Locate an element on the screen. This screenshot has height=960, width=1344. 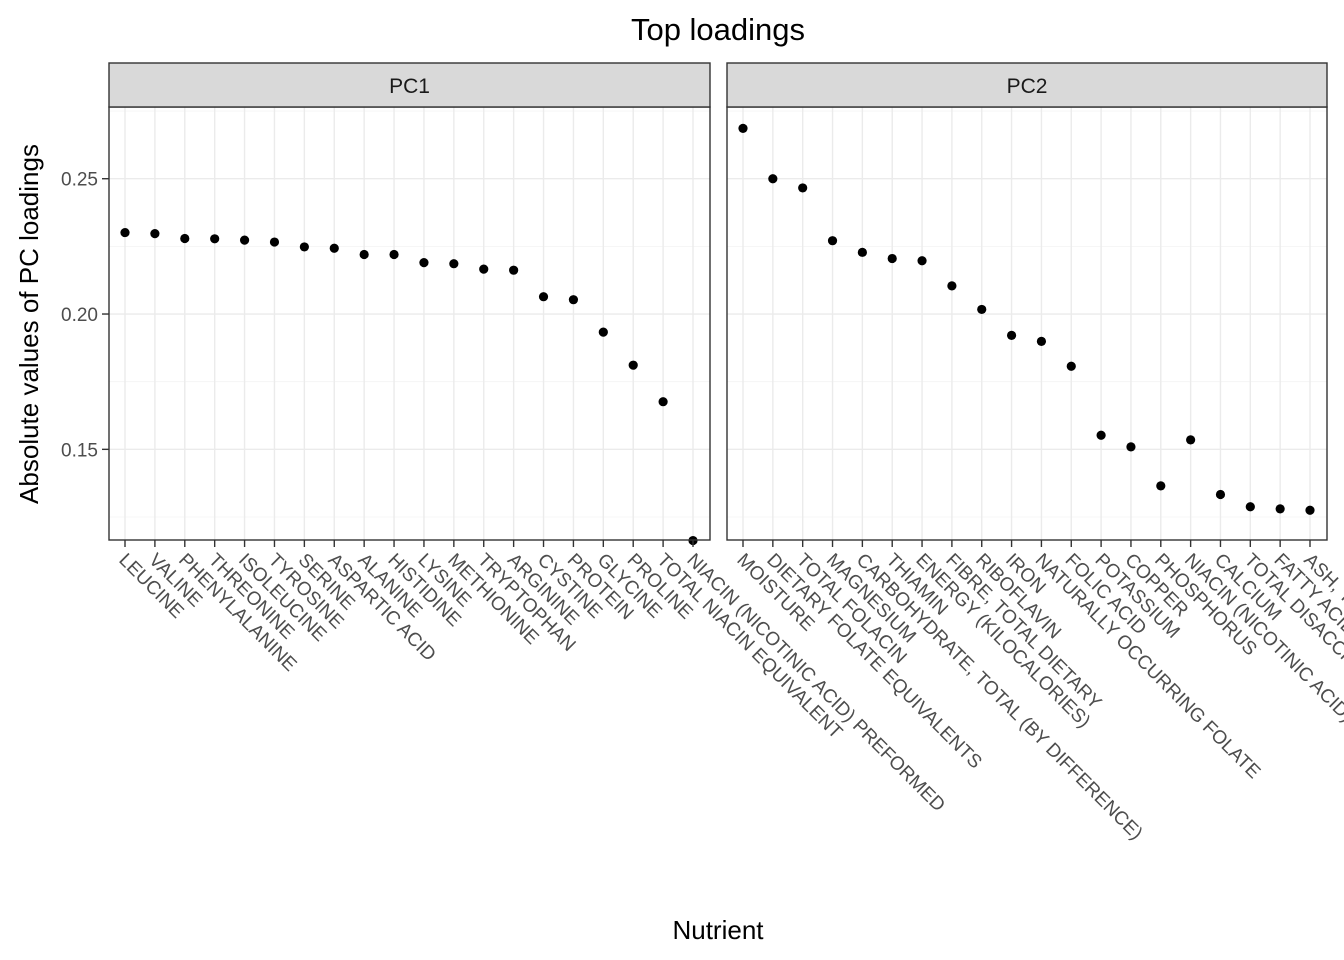
y-axis: 0.15 0.20 0.25 is located at coordinates (85, 315).